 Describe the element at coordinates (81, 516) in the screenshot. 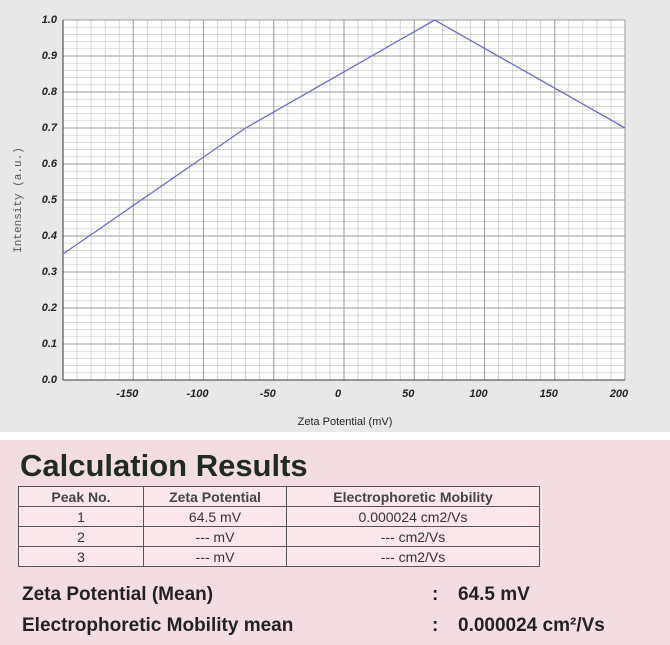

I see `cell: 1` at that location.